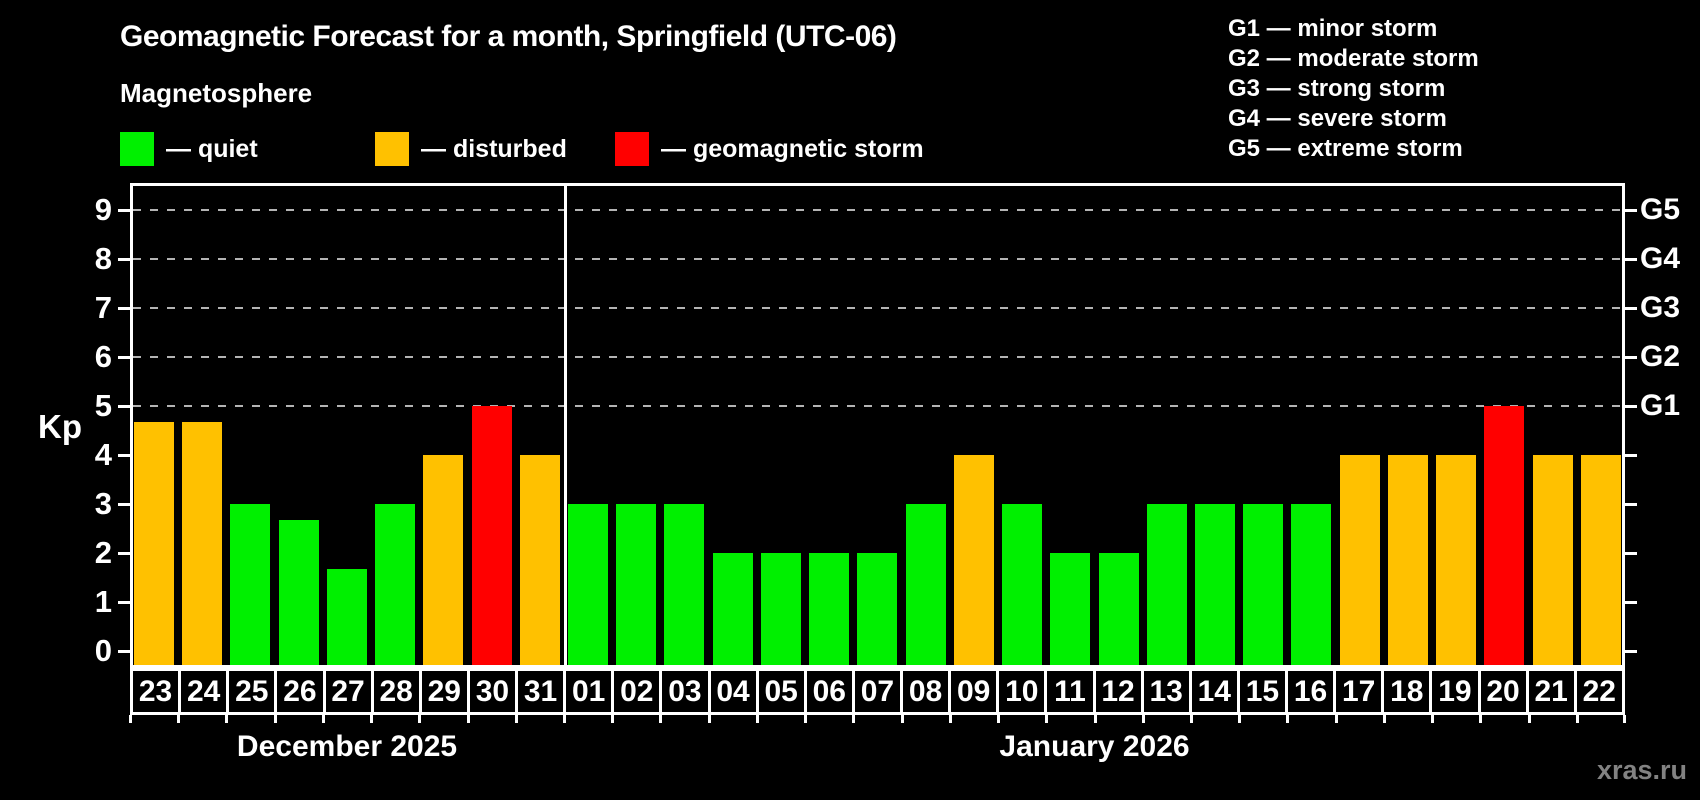  Describe the element at coordinates (1599, 691) in the screenshot. I see `day-label-22: 22` at that location.